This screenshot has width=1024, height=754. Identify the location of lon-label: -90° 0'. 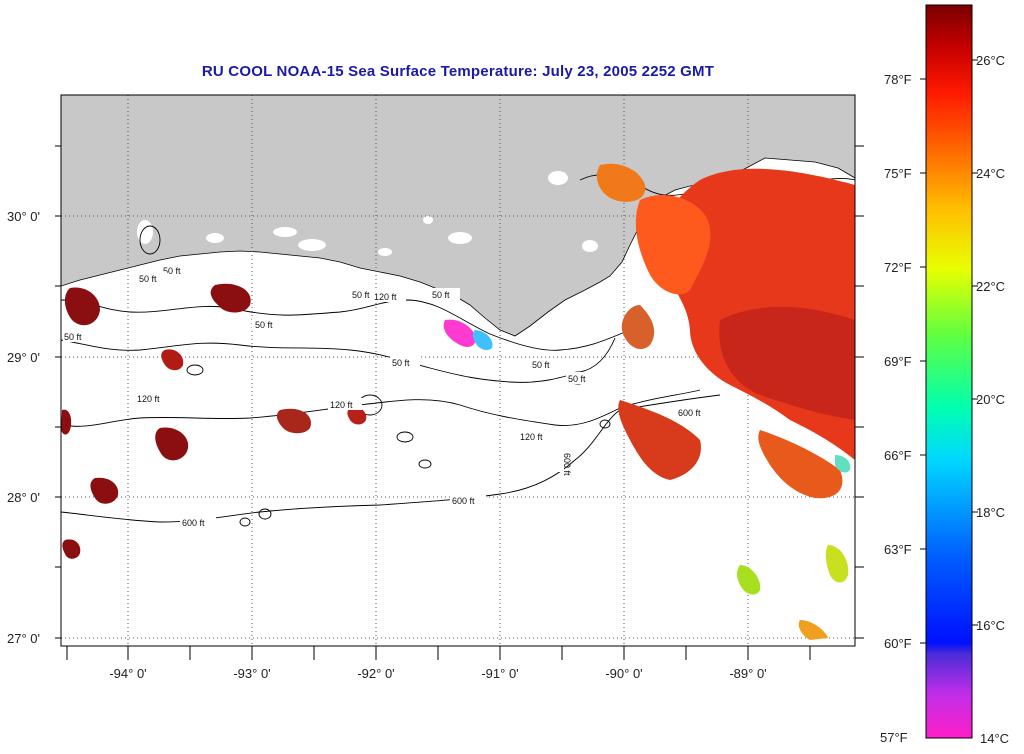
(623, 673).